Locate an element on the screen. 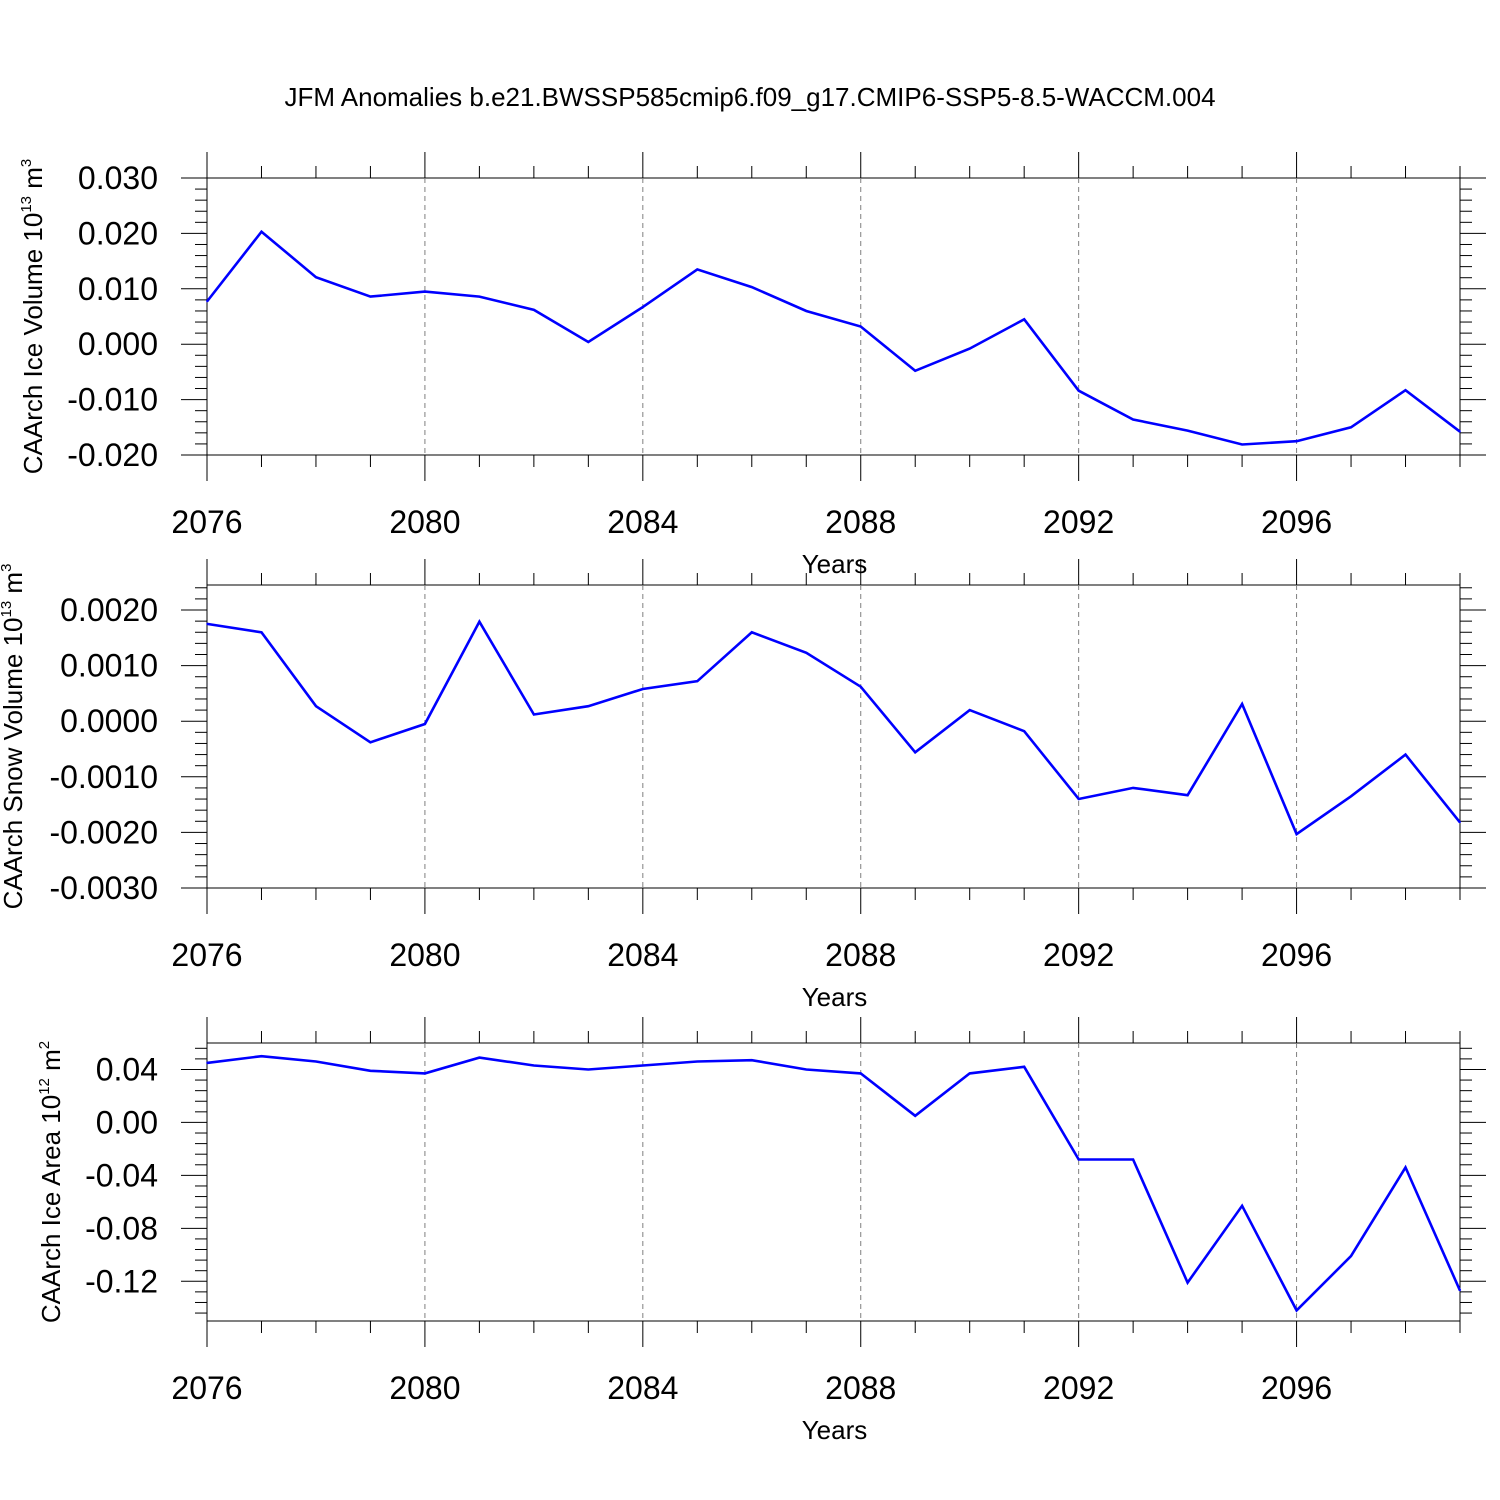  y-tick-label: -0.08 is located at coordinates (121, 1228).